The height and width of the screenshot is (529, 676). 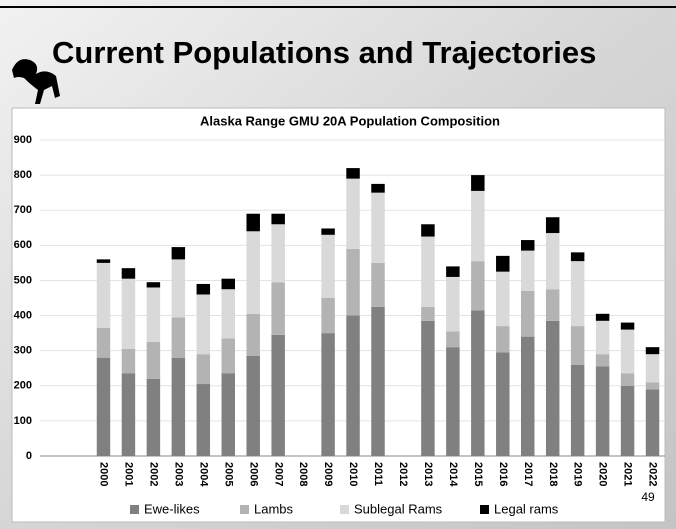 What do you see at coordinates (23, 210) in the screenshot?
I see `y-tick-label: 700` at bounding box center [23, 210].